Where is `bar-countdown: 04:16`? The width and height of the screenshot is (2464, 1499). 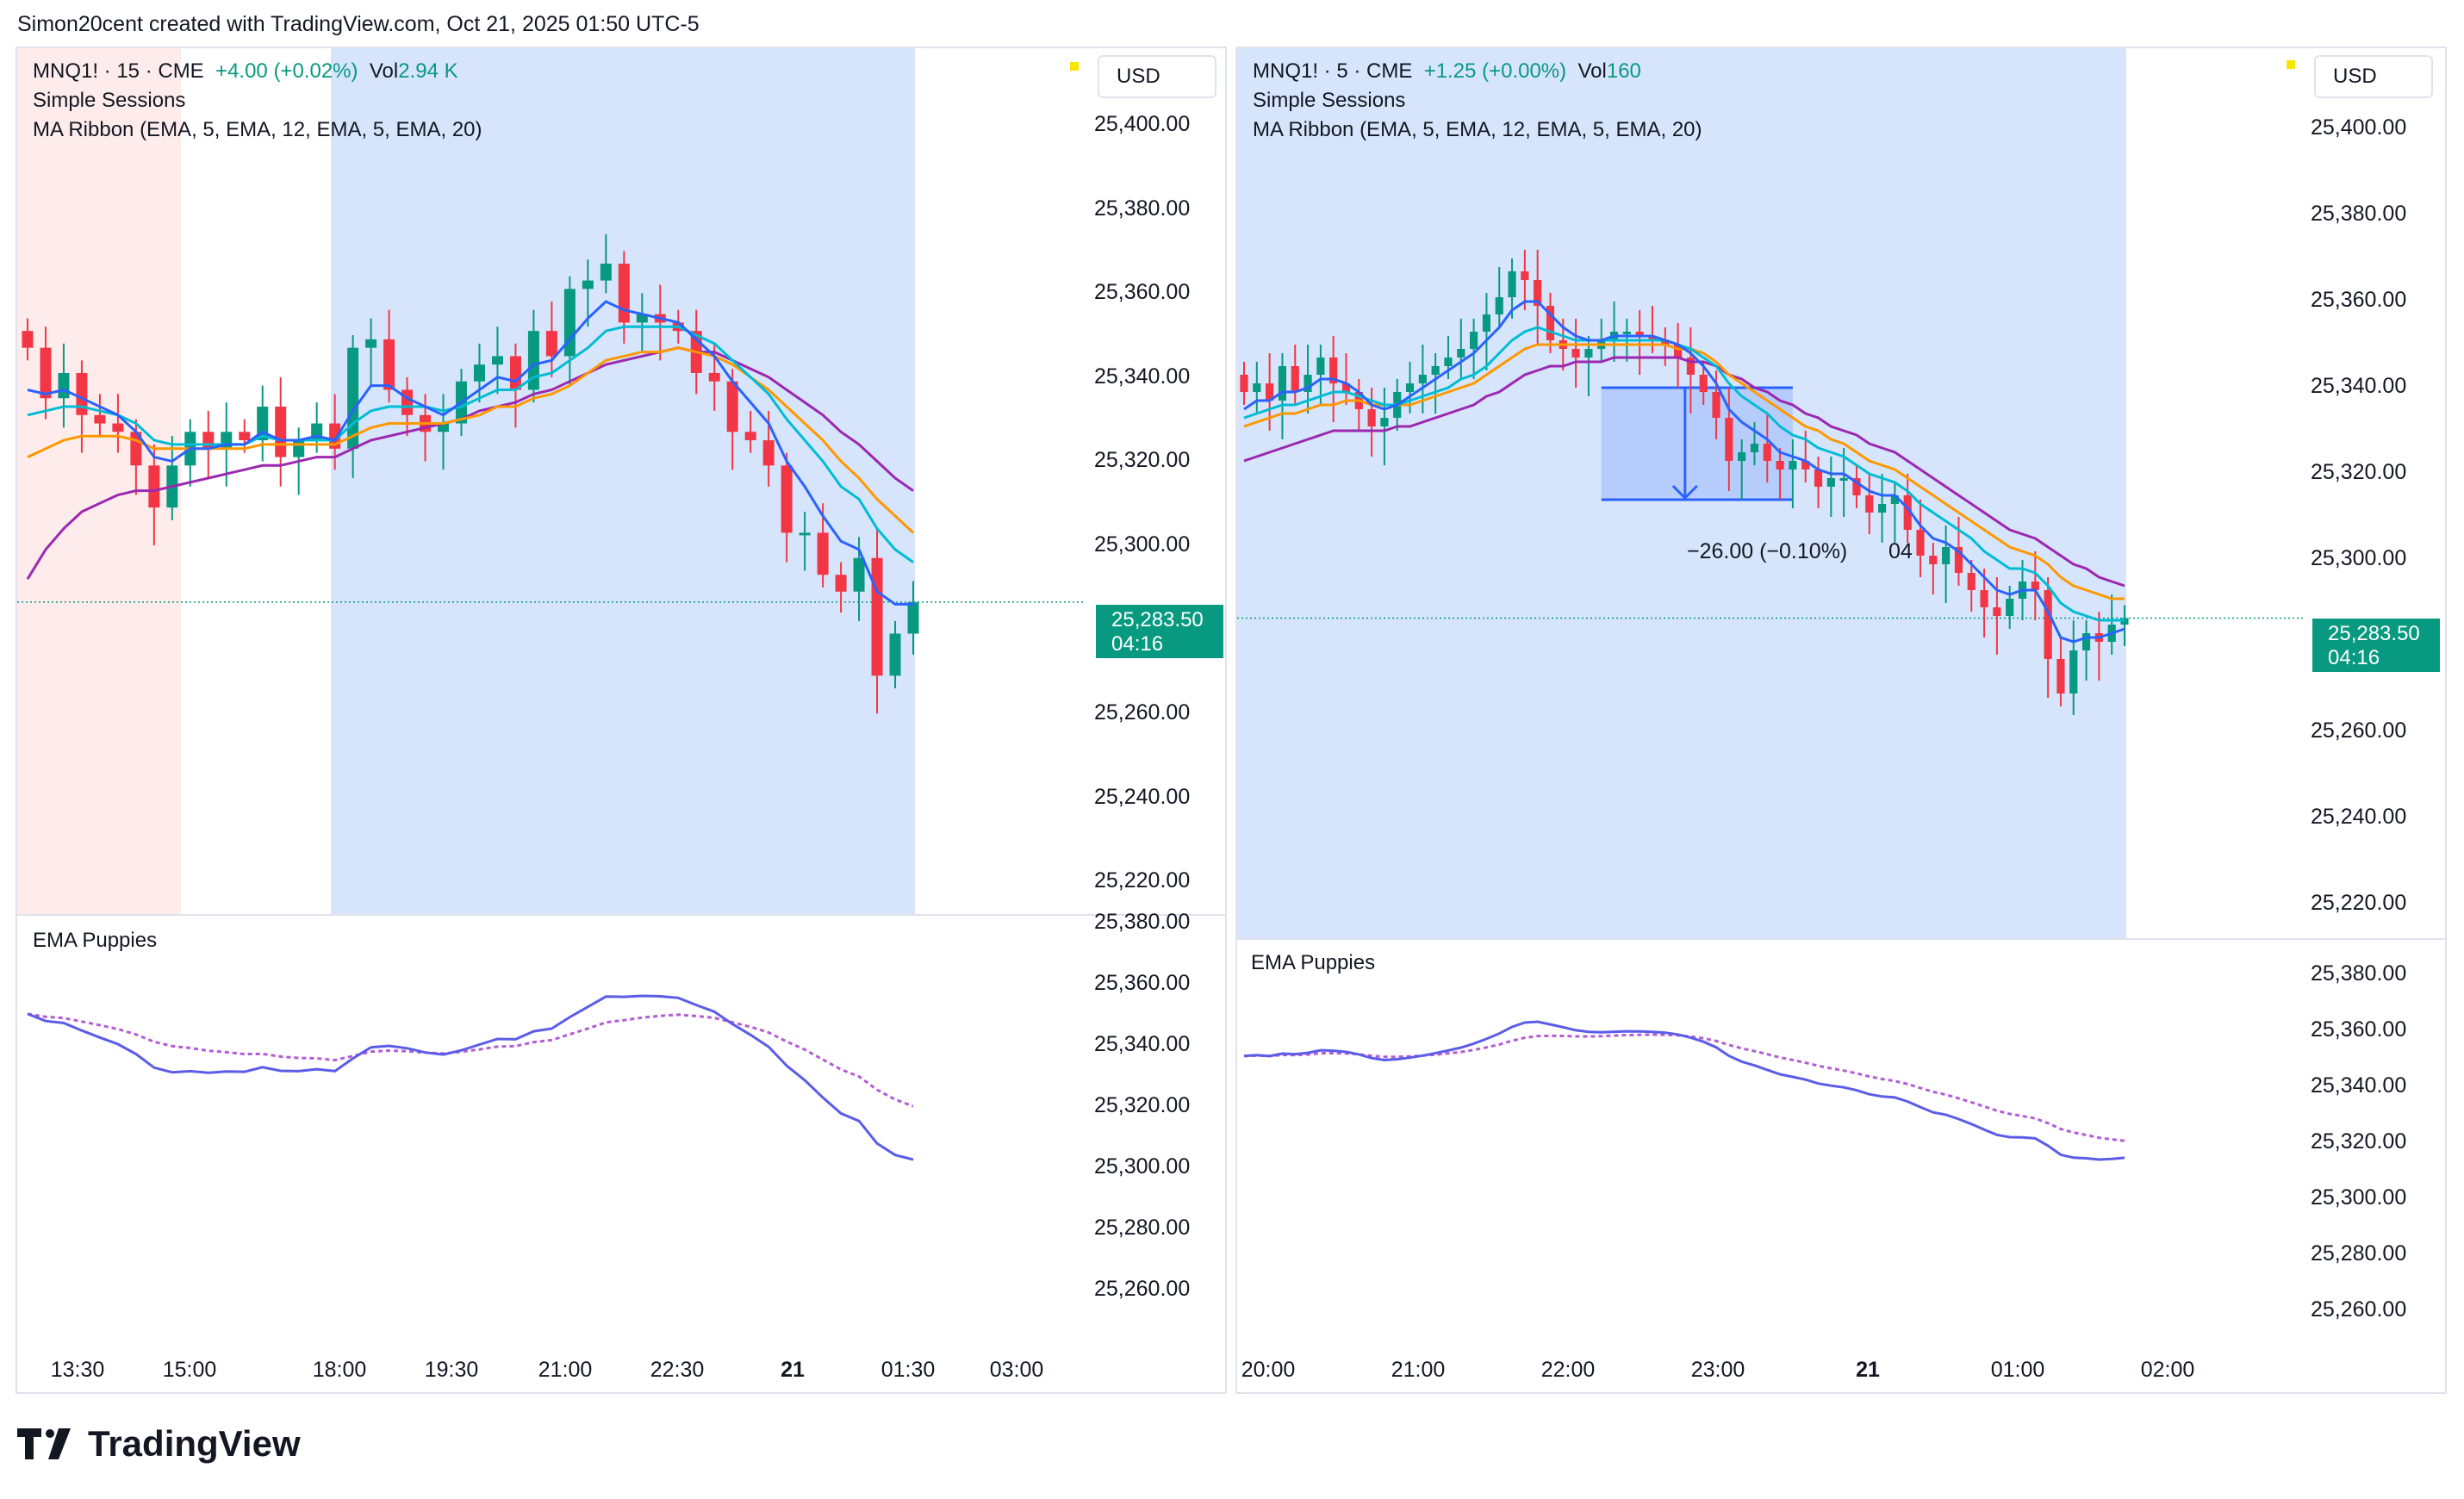 bar-countdown: 04:16 is located at coordinates (2354, 657).